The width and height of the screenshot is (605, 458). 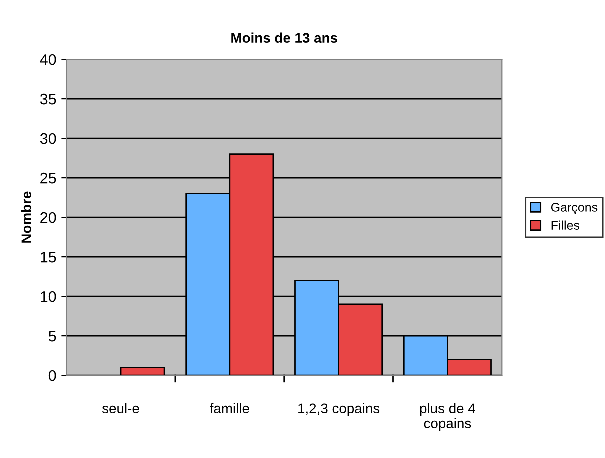 What do you see at coordinates (48, 178) in the screenshot?
I see `y-tick-label: 25` at bounding box center [48, 178].